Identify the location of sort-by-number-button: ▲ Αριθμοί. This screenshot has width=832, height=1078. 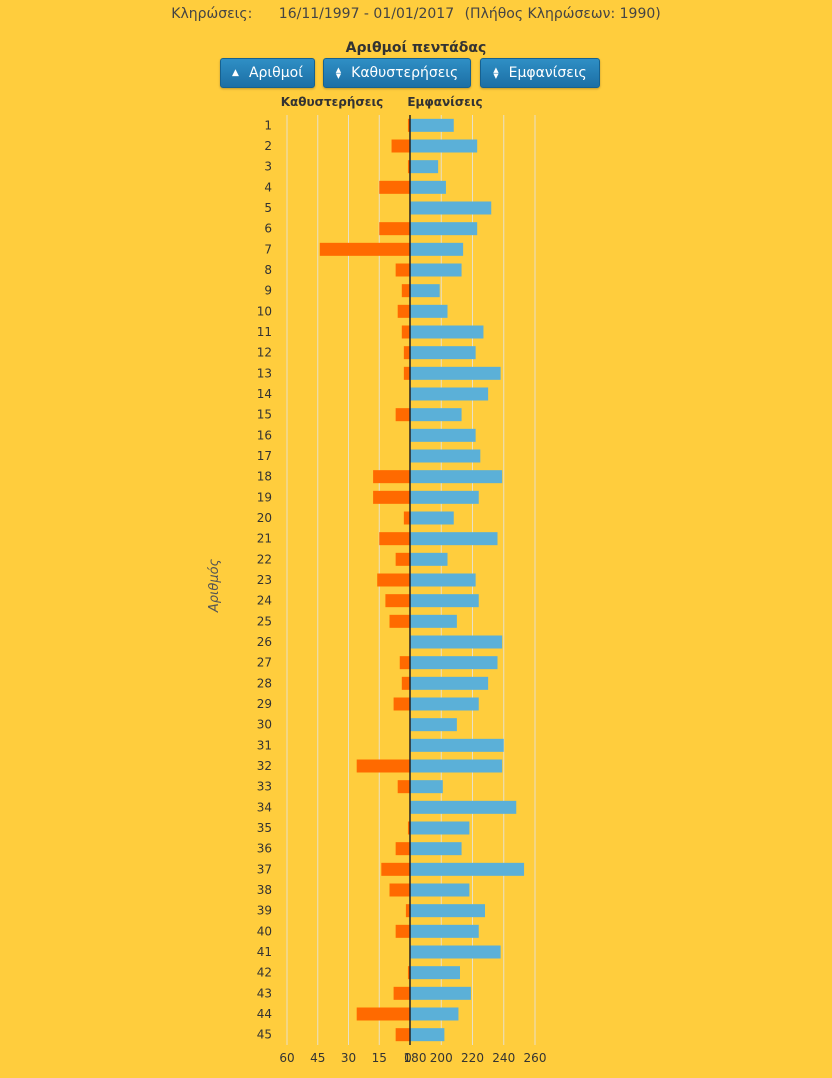
(267, 73).